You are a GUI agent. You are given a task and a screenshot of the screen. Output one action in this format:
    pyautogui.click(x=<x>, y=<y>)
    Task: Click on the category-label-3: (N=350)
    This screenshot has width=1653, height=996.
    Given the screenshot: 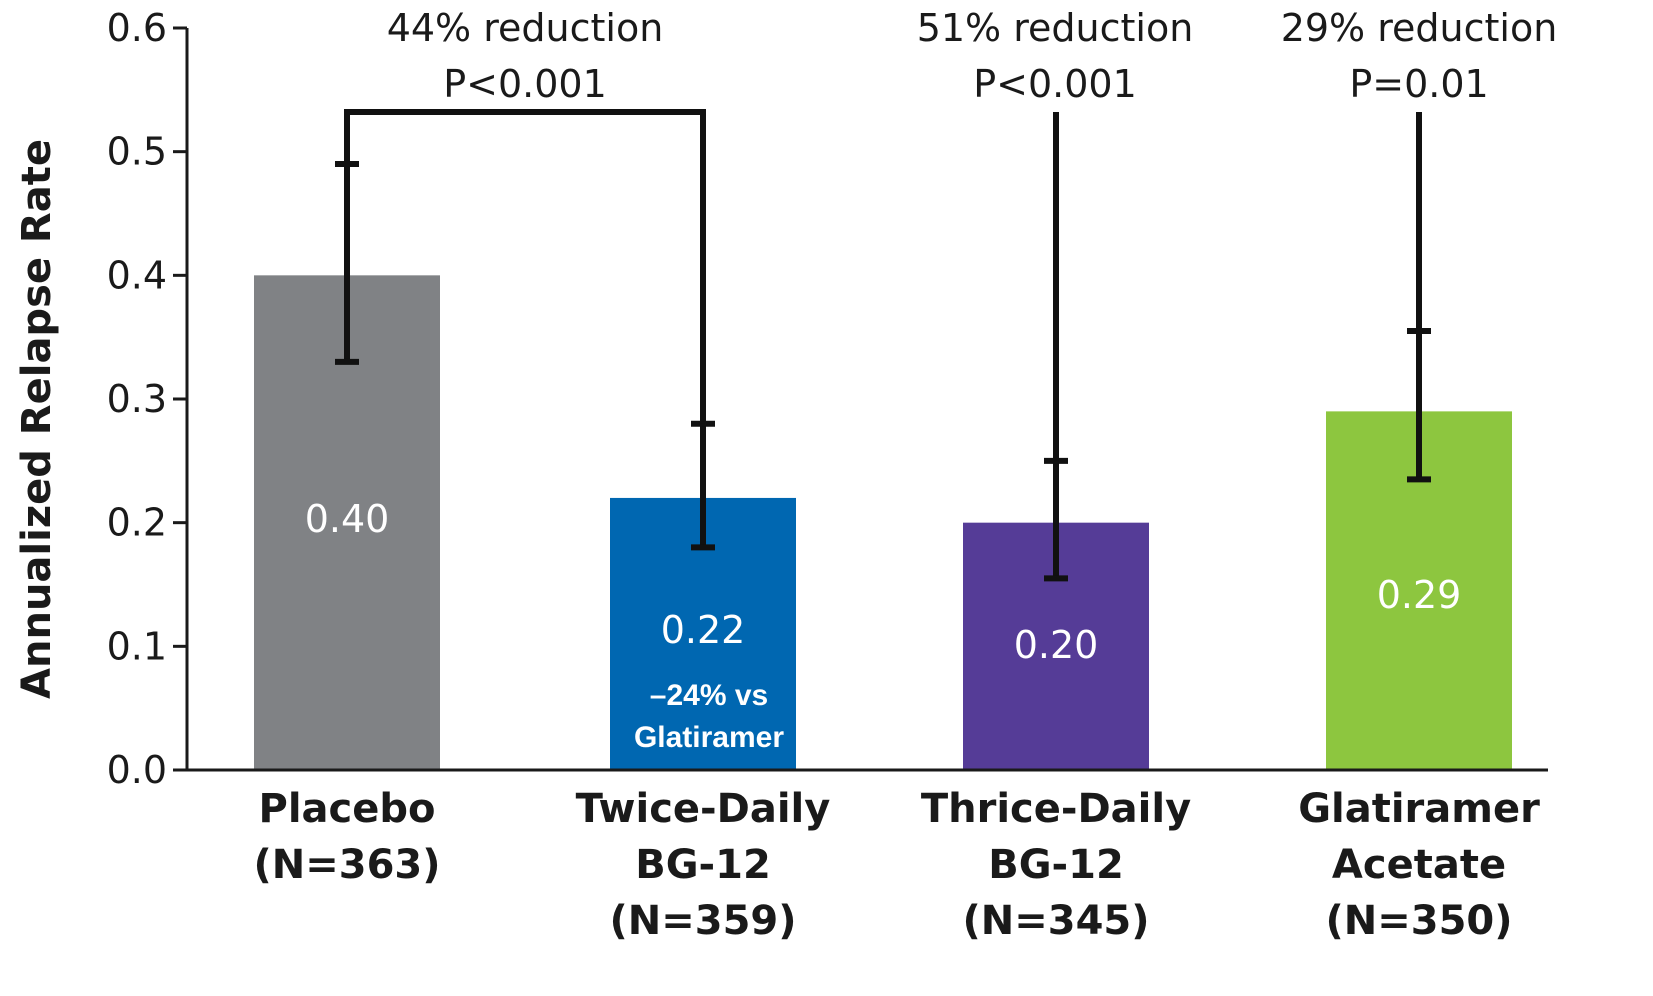 What is the action you would take?
    pyautogui.click(x=1418, y=921)
    